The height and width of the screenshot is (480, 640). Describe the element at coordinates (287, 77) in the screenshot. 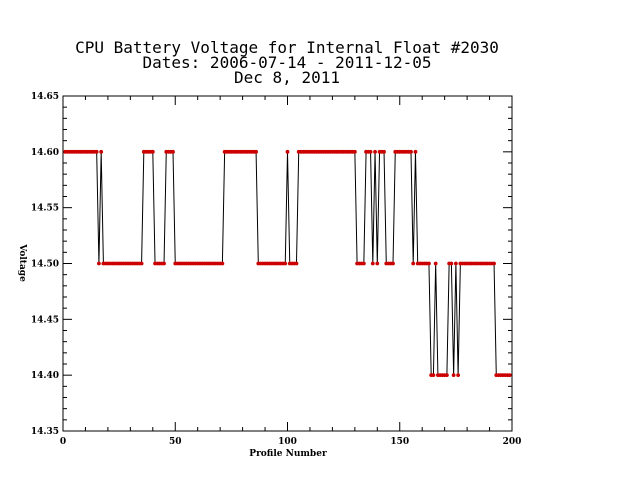

I see `chart-title-line-3: Dec 8, 2011` at that location.